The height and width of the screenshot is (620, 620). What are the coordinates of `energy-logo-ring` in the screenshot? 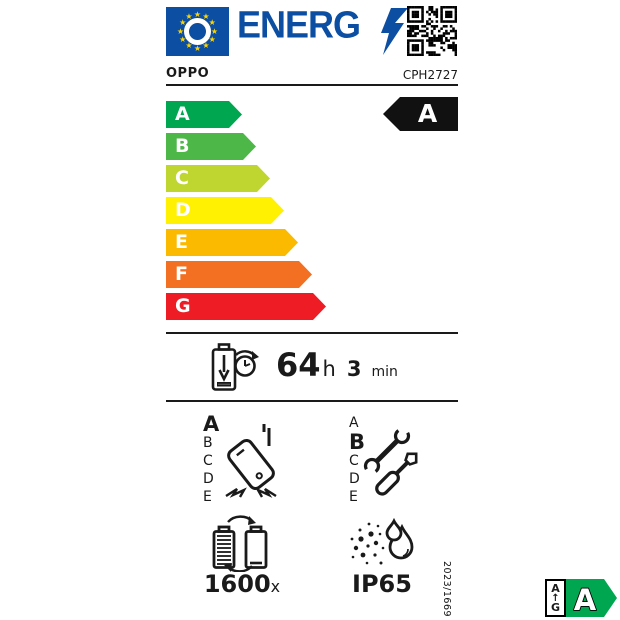 It's located at (197, 31).